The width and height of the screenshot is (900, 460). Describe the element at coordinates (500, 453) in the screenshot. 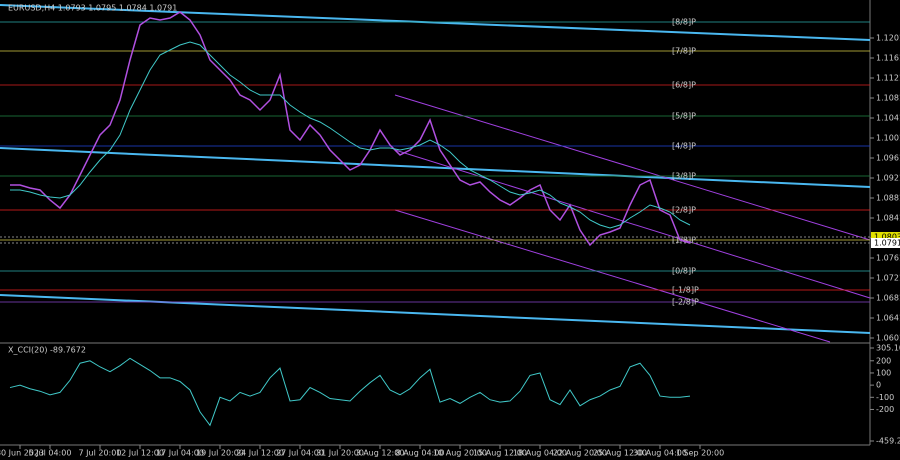

I see `x-tick-label: 15 Aug 12:00` at that location.